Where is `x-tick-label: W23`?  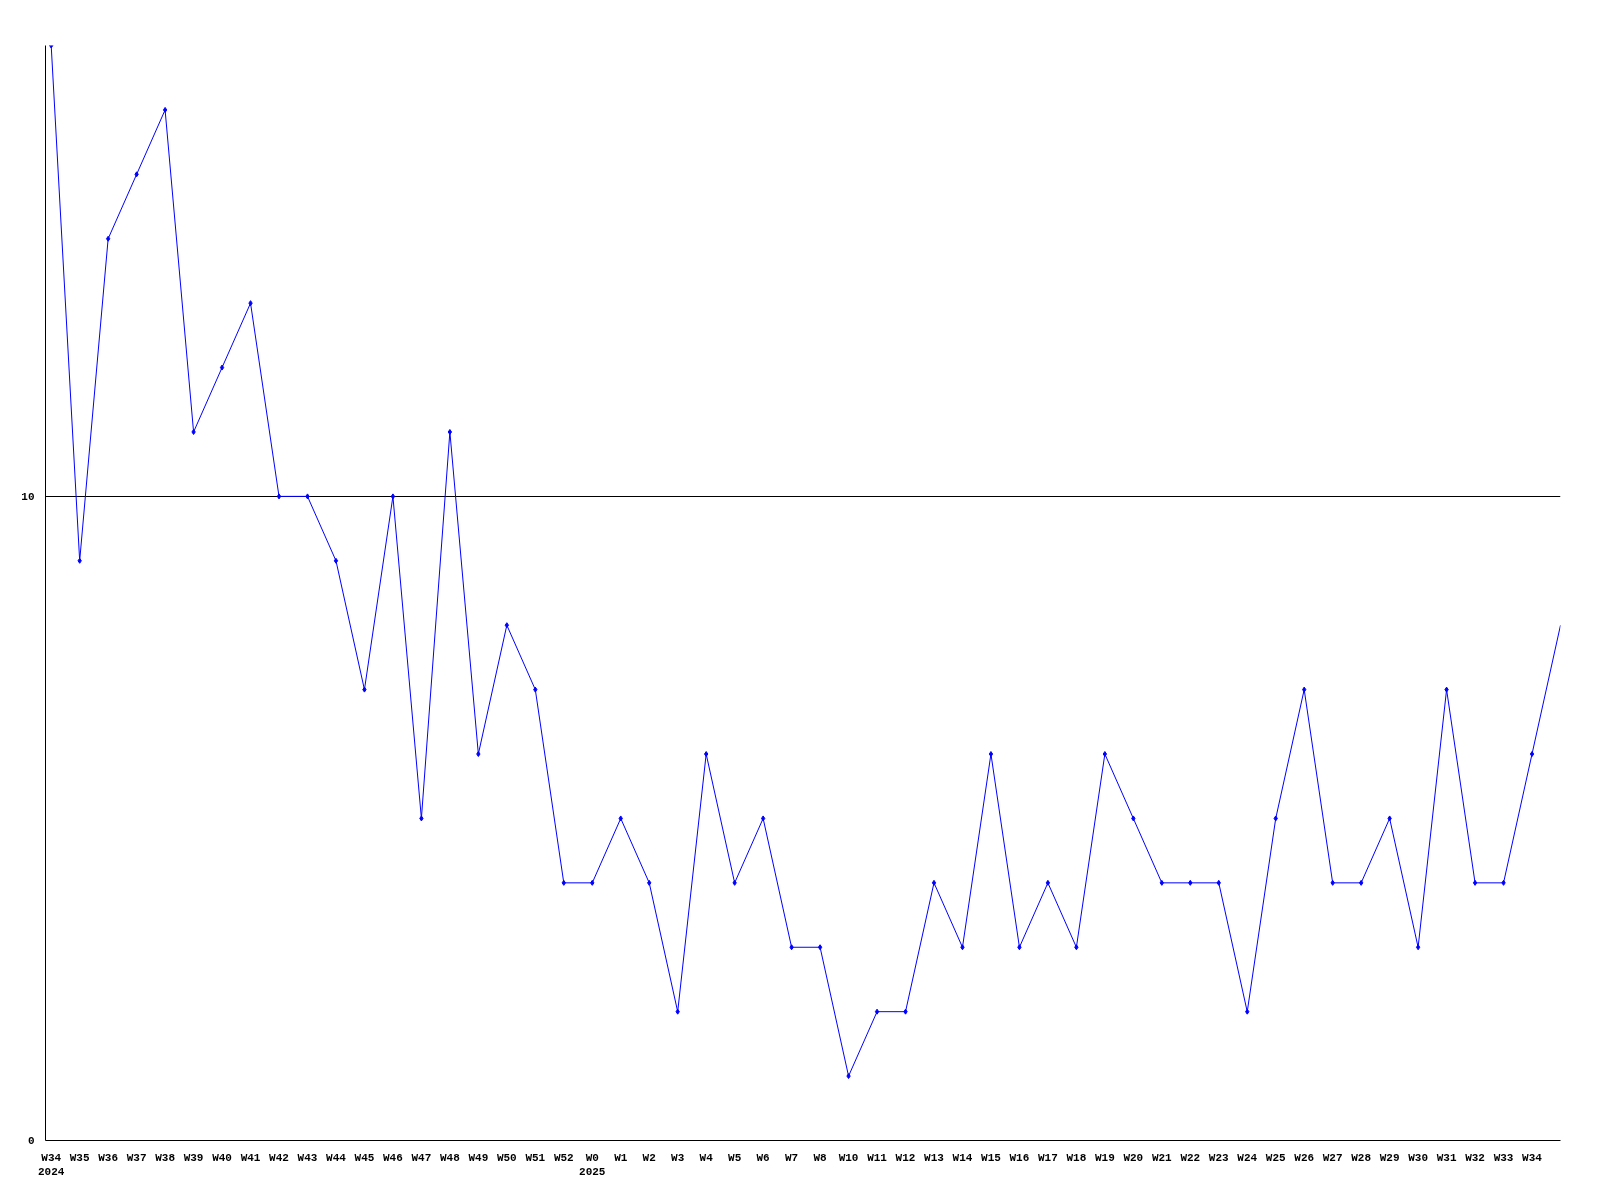 x-tick-label: W23 is located at coordinates (1219, 1157).